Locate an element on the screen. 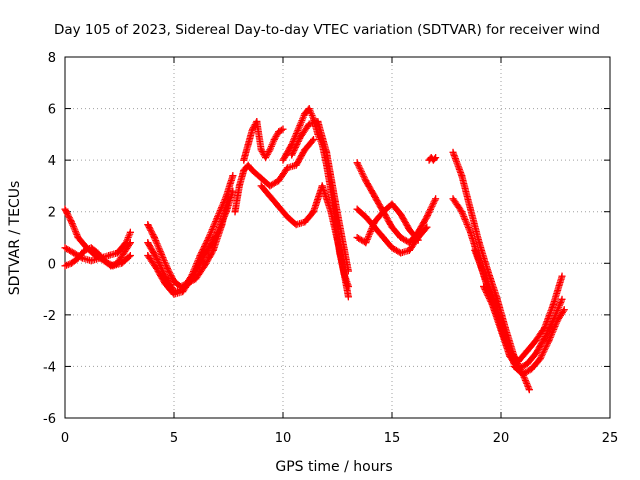 The width and height of the screenshot is (640, 480). x-tick-label: 10 is located at coordinates (283, 438).